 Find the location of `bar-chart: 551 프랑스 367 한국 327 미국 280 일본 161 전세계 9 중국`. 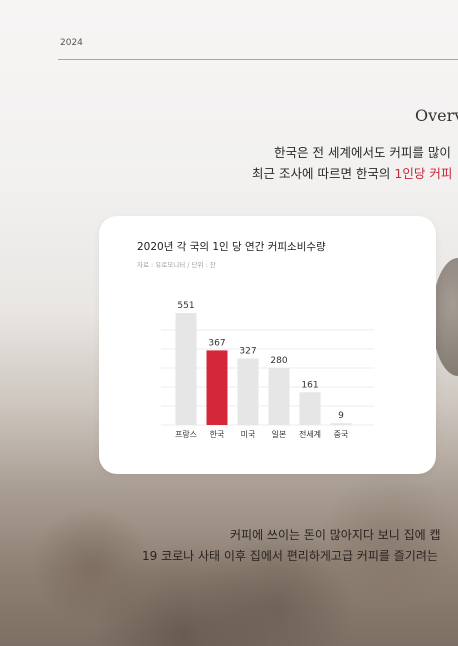

bar-chart: 551 프랑스 367 한국 327 미국 280 일본 161 전세계 9 중국 is located at coordinates (267, 370).